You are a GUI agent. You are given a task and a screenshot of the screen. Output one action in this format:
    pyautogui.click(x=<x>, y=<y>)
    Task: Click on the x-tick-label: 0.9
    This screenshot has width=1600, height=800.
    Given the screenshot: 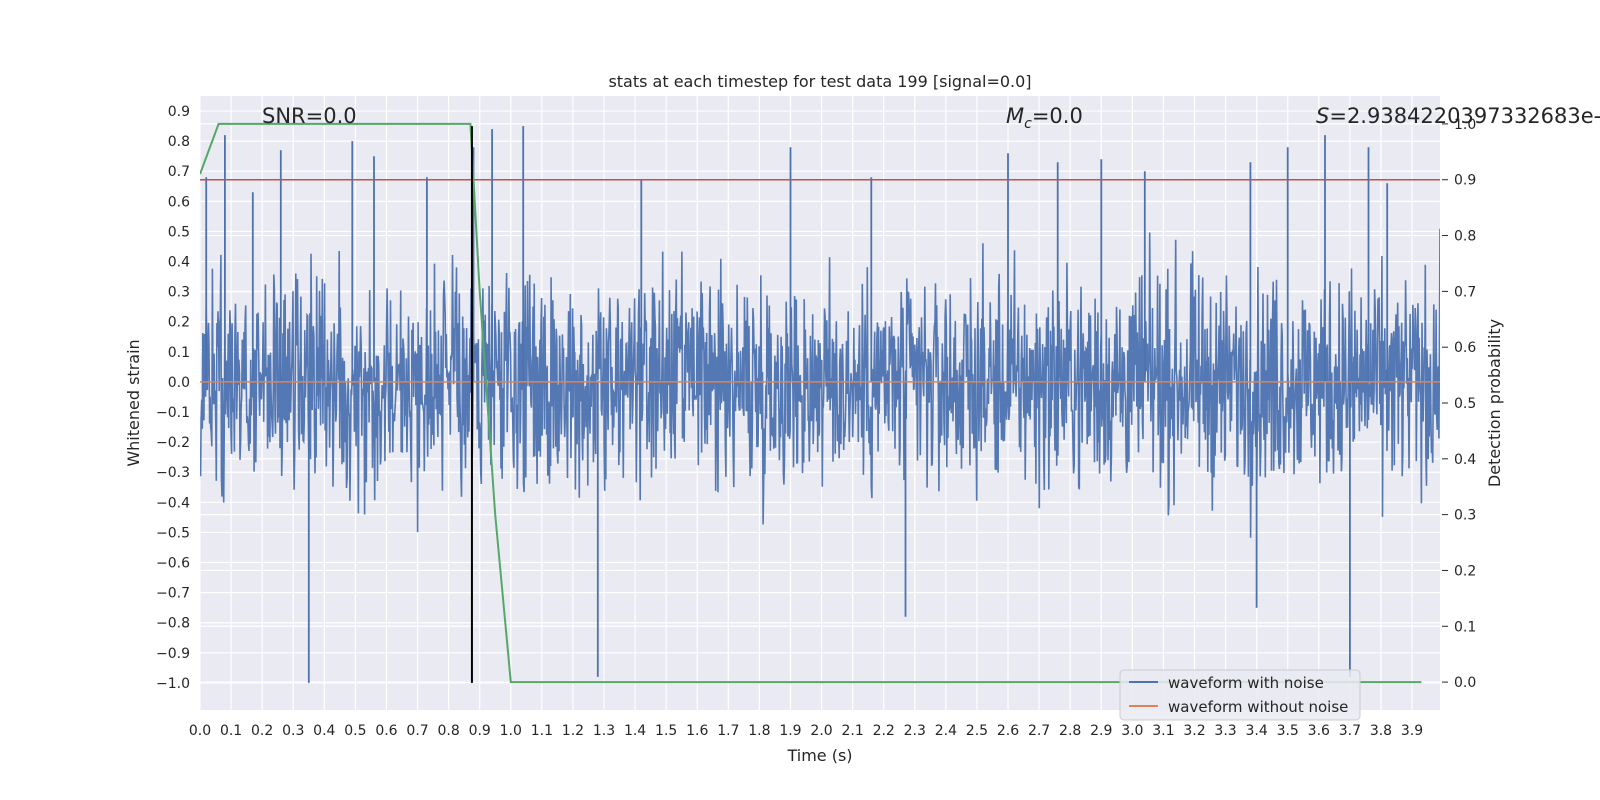 What is the action you would take?
    pyautogui.click(x=480, y=731)
    